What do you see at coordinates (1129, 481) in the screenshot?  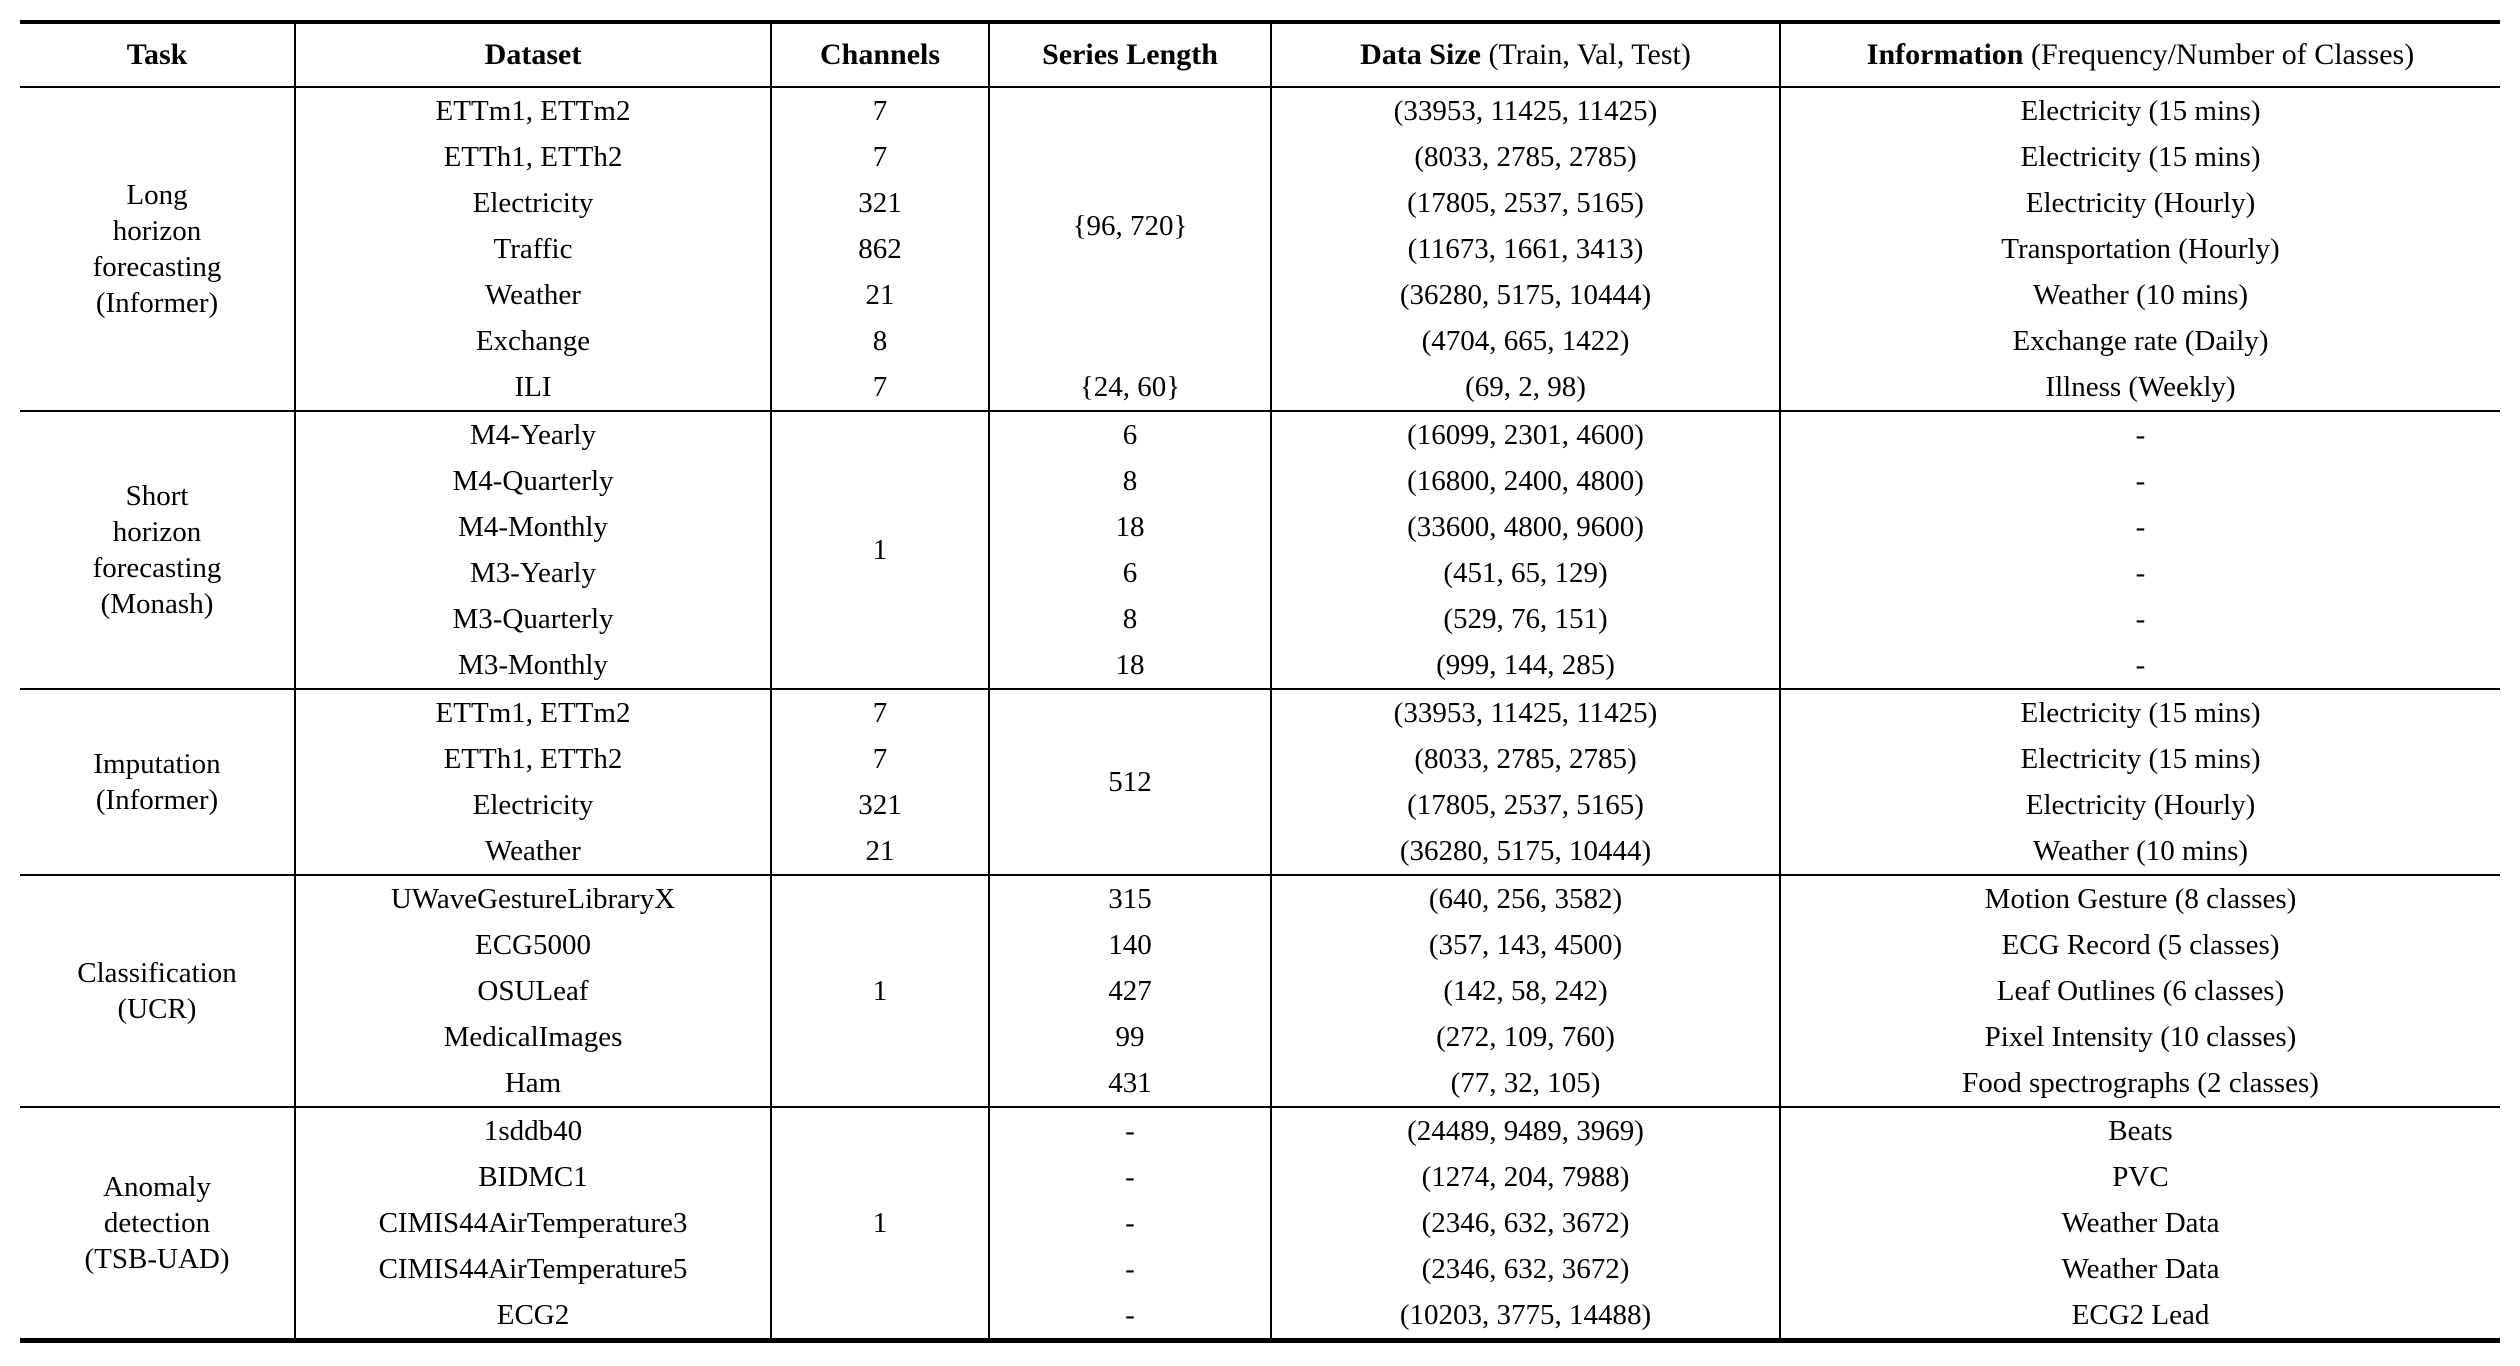 I see `series-length-cell: 8` at bounding box center [1129, 481].